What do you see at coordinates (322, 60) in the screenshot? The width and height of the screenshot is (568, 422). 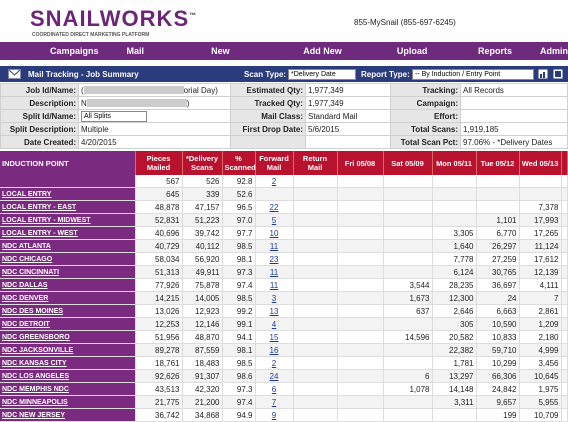 I see `nav-link: Add New Client` at bounding box center [322, 60].